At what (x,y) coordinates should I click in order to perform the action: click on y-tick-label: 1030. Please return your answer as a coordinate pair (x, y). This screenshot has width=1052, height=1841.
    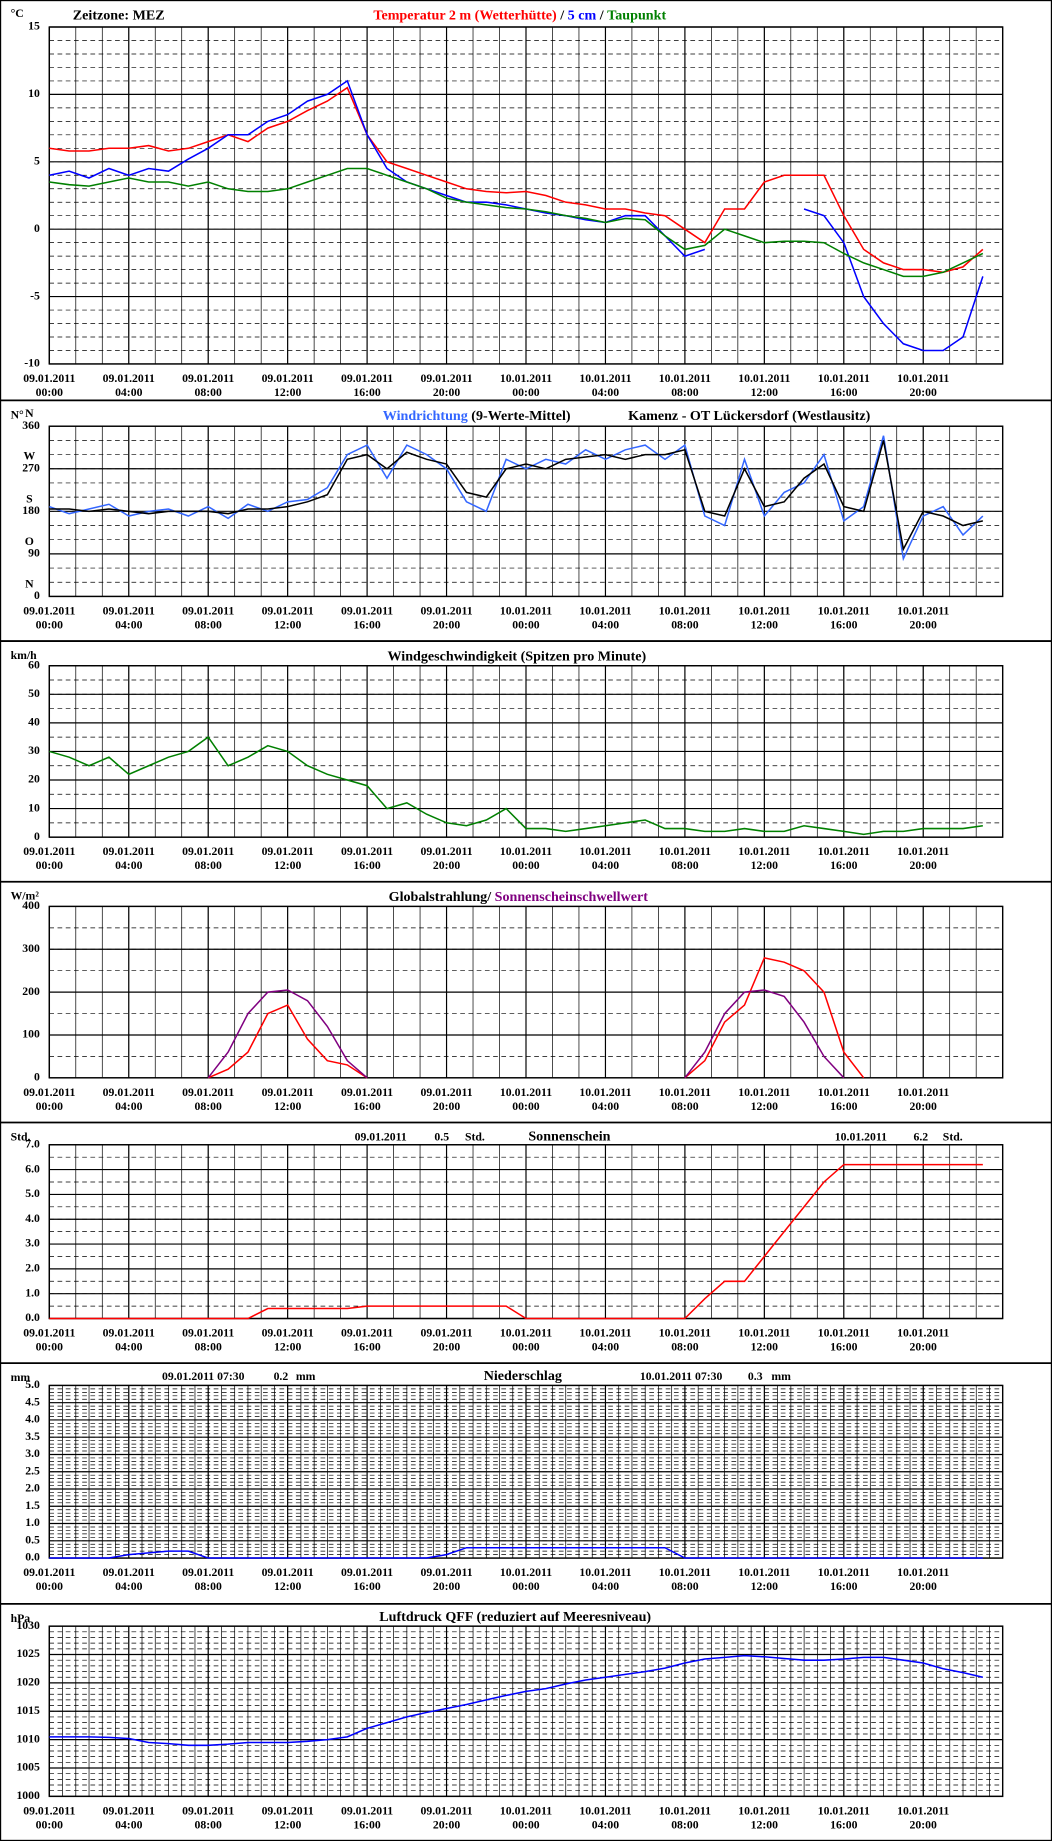
    Looking at the image, I should click on (28, 1625).